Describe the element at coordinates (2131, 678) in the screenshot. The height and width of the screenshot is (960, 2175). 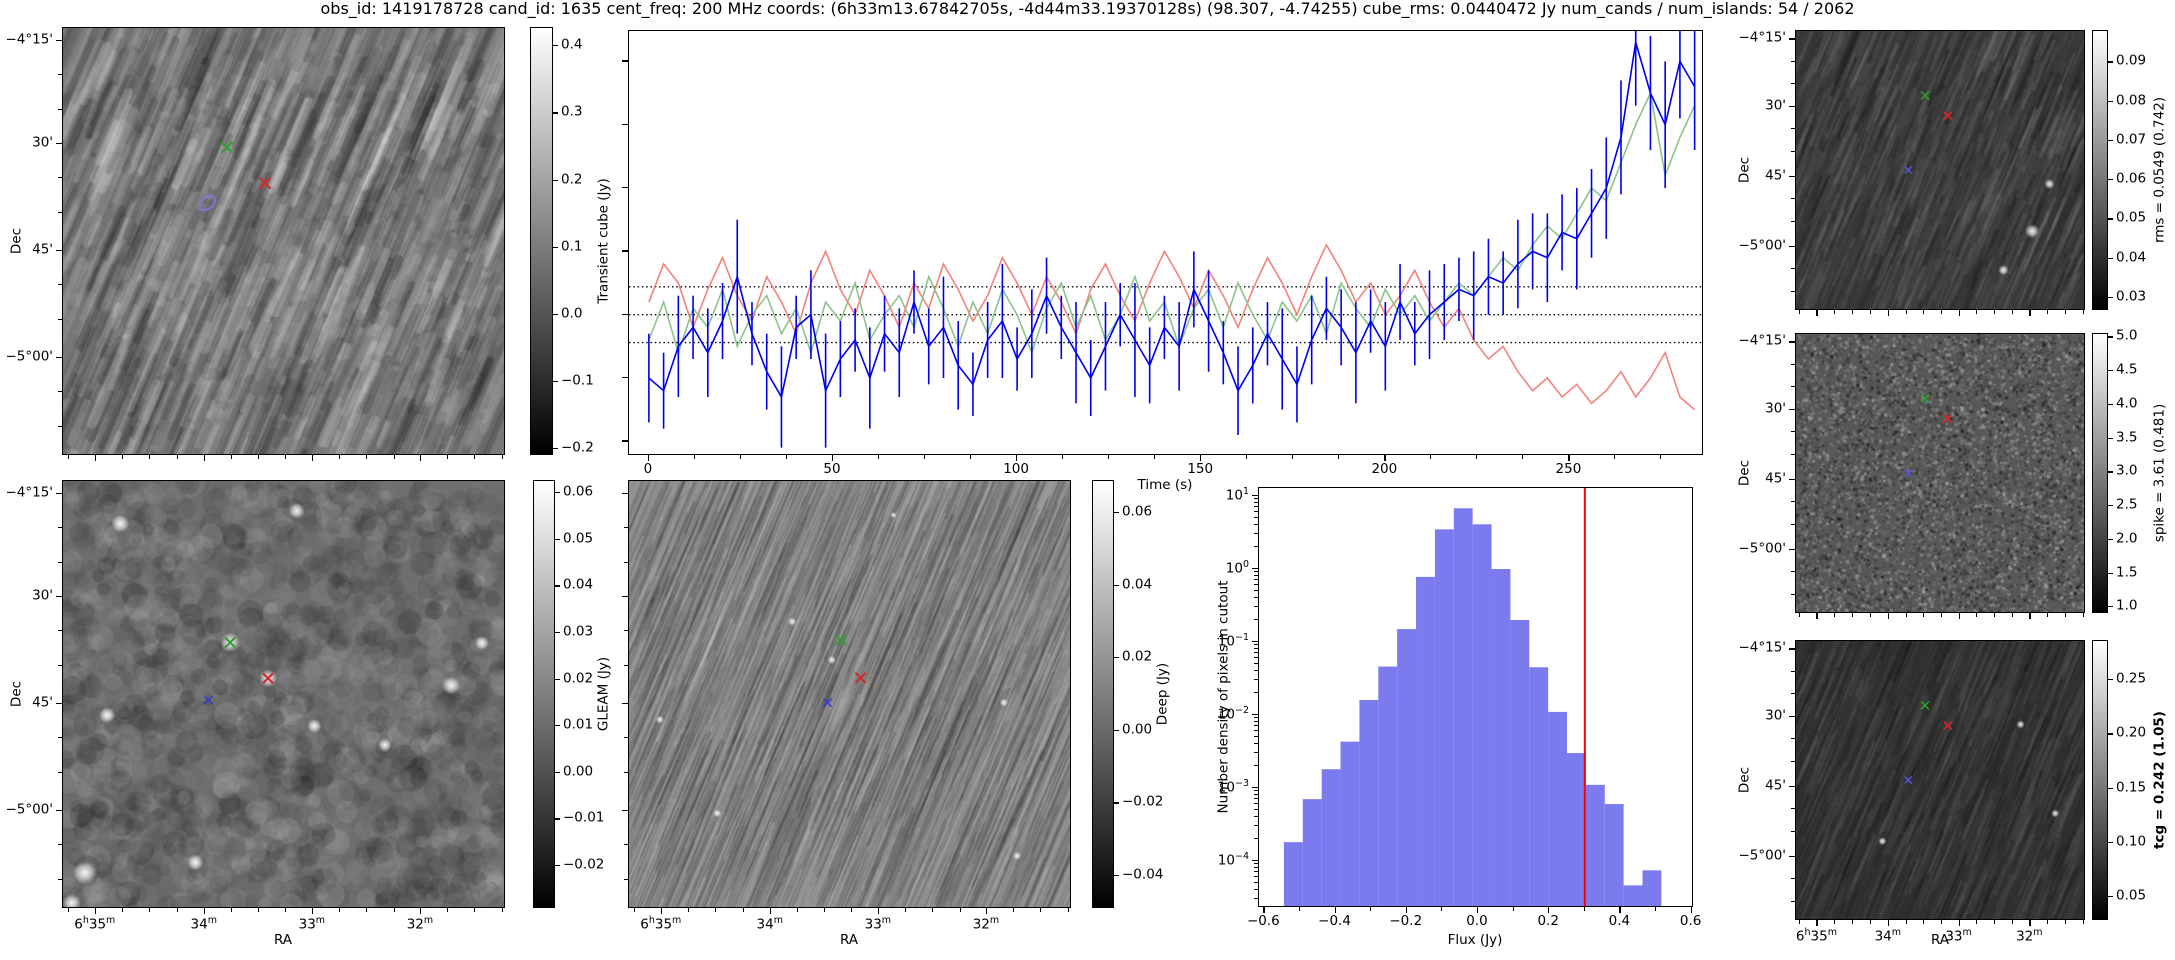
I see `colorbar-tick-label: 0.25` at that location.